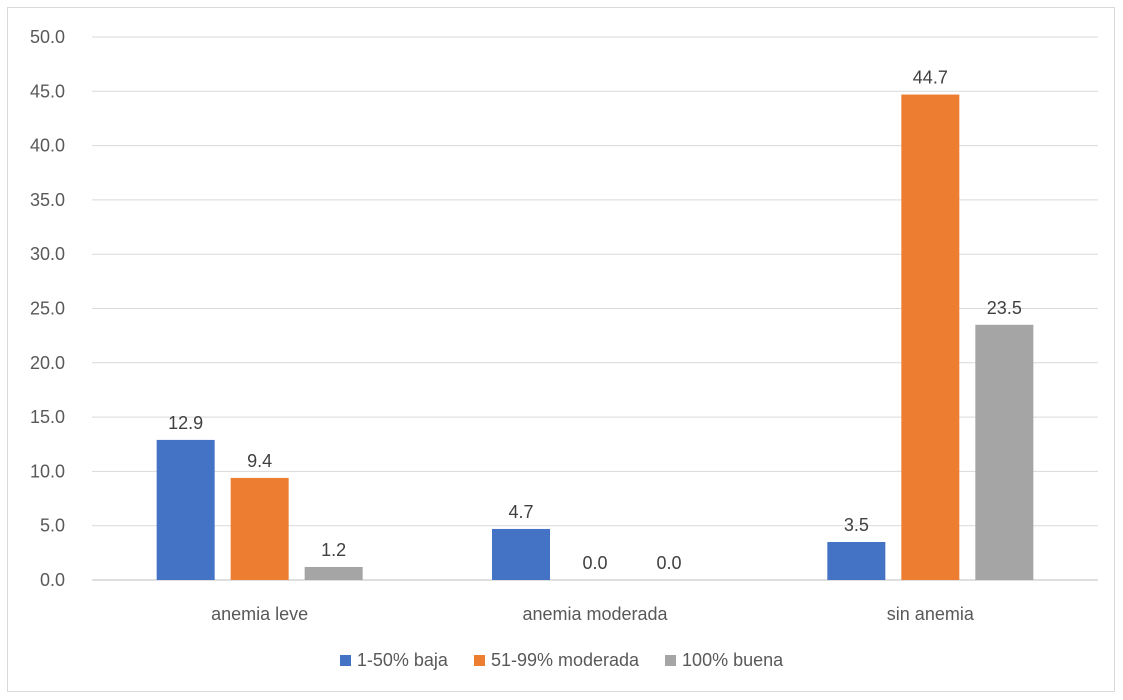 The height and width of the screenshot is (700, 1123). I want to click on legend-label-series-1: 1-50% baja, so click(402, 660).